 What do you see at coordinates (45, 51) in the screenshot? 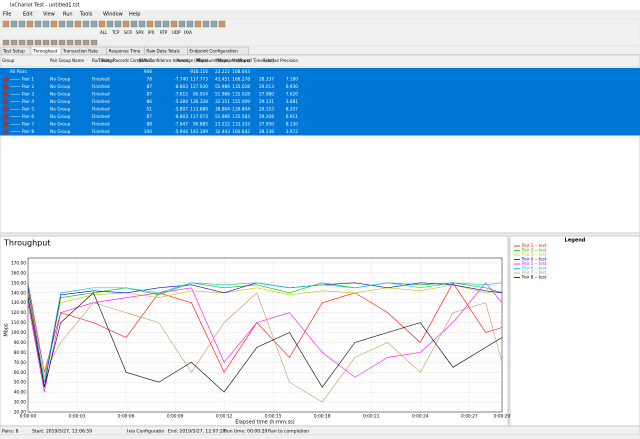
I see `tab-label: Throughput` at bounding box center [45, 51].